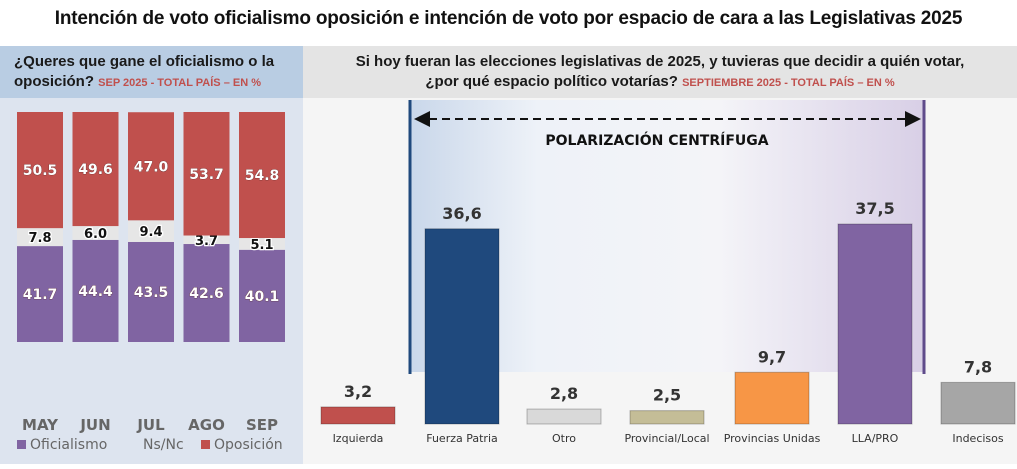 The height and width of the screenshot is (469, 1017). I want to click on bar-otro, so click(564, 416).